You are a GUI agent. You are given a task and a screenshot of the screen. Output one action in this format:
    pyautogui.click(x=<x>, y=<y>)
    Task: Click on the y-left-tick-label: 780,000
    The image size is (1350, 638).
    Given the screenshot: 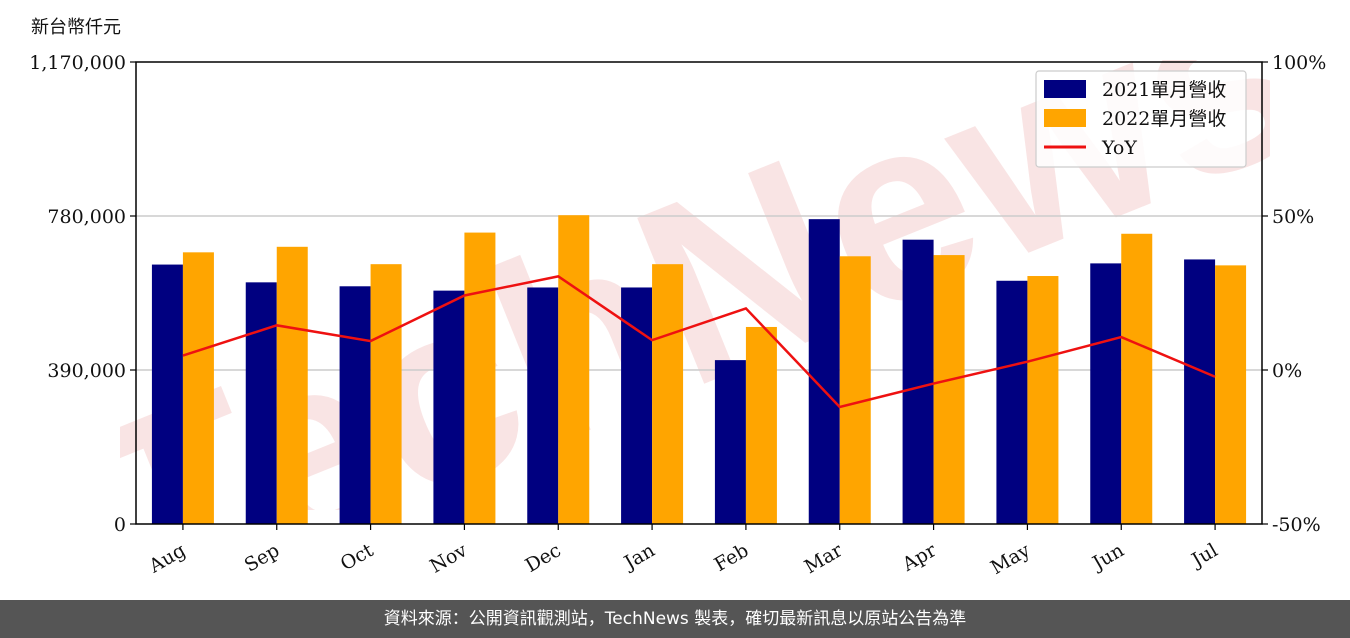 What is the action you would take?
    pyautogui.click(x=86, y=217)
    